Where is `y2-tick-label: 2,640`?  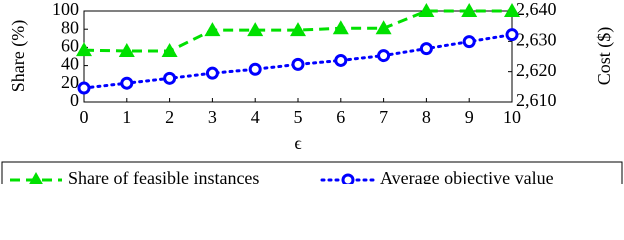
y2-tick-label: 2,640 is located at coordinates (536, 9).